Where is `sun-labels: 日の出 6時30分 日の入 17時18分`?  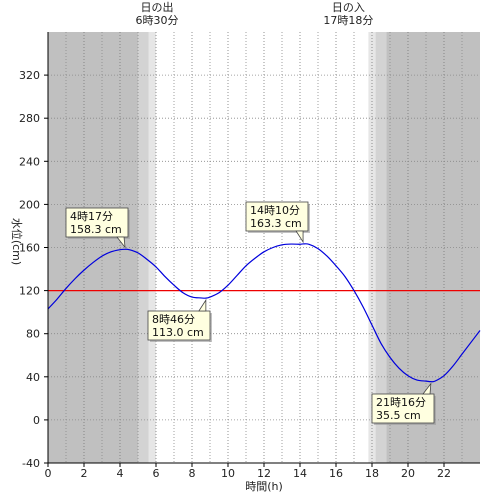 sun-labels: 日の出 6時30分 日の入 17時18分 is located at coordinates (255, 13).